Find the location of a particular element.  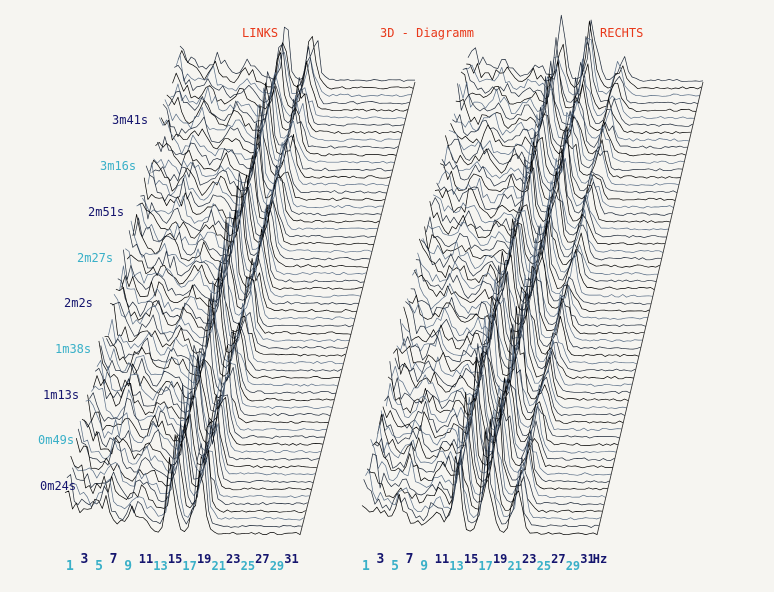

freq-tick-rechts-17: 17 is located at coordinates (485, 566).